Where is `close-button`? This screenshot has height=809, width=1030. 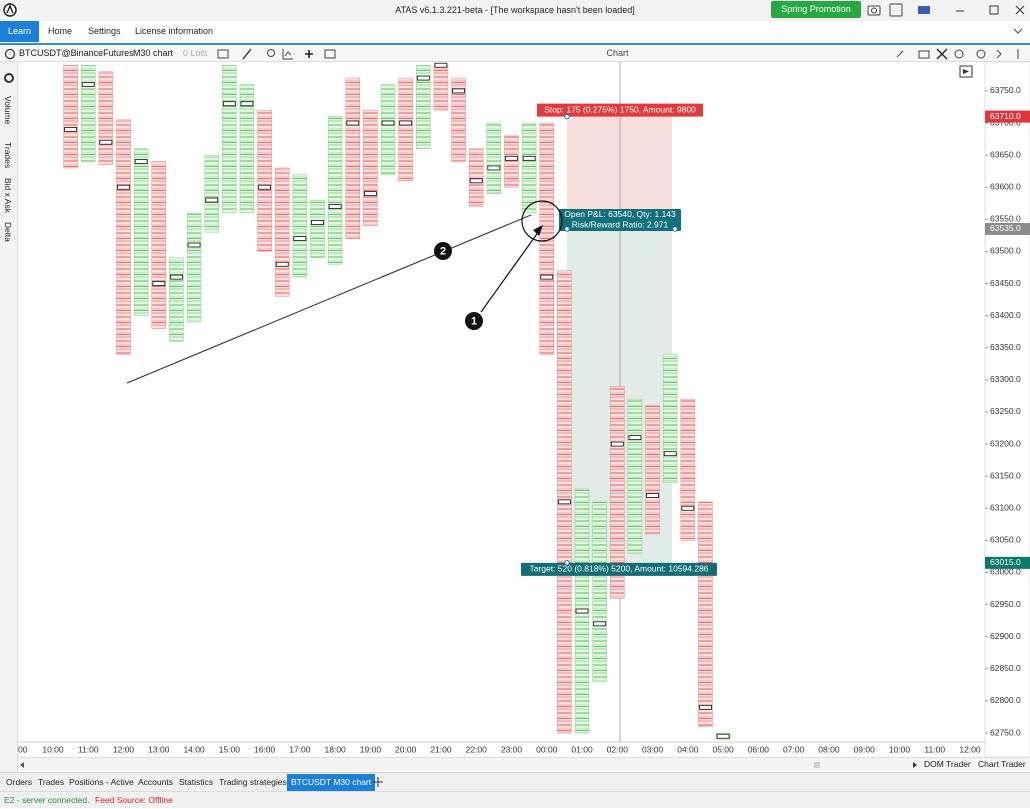
close-button is located at coordinates (1020, 10).